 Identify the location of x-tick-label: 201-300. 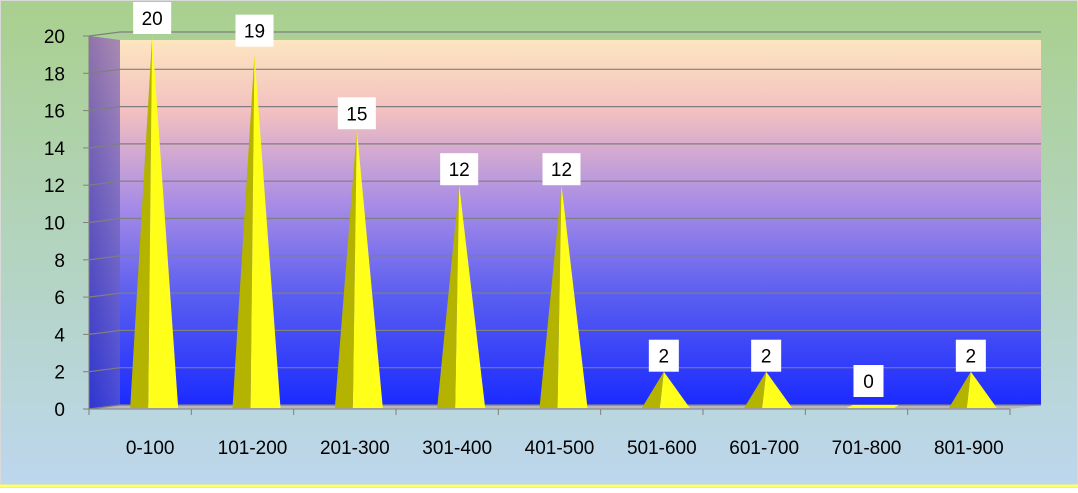
(355, 448).